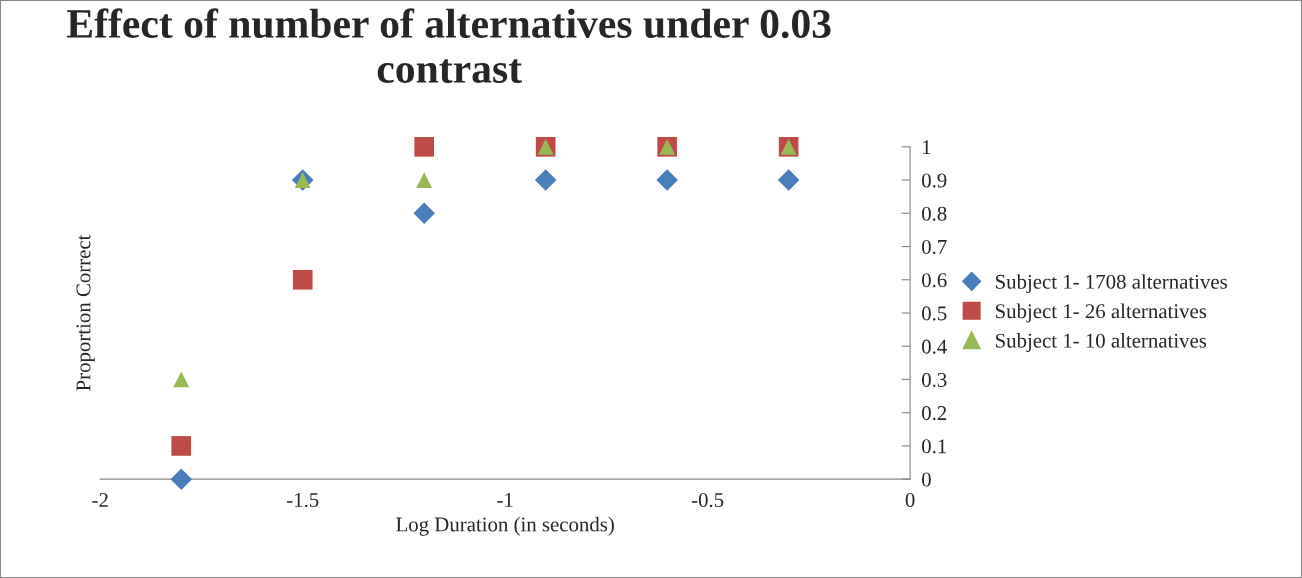  What do you see at coordinates (934, 247) in the screenshot?
I see `y-tick-label: 0.7` at bounding box center [934, 247].